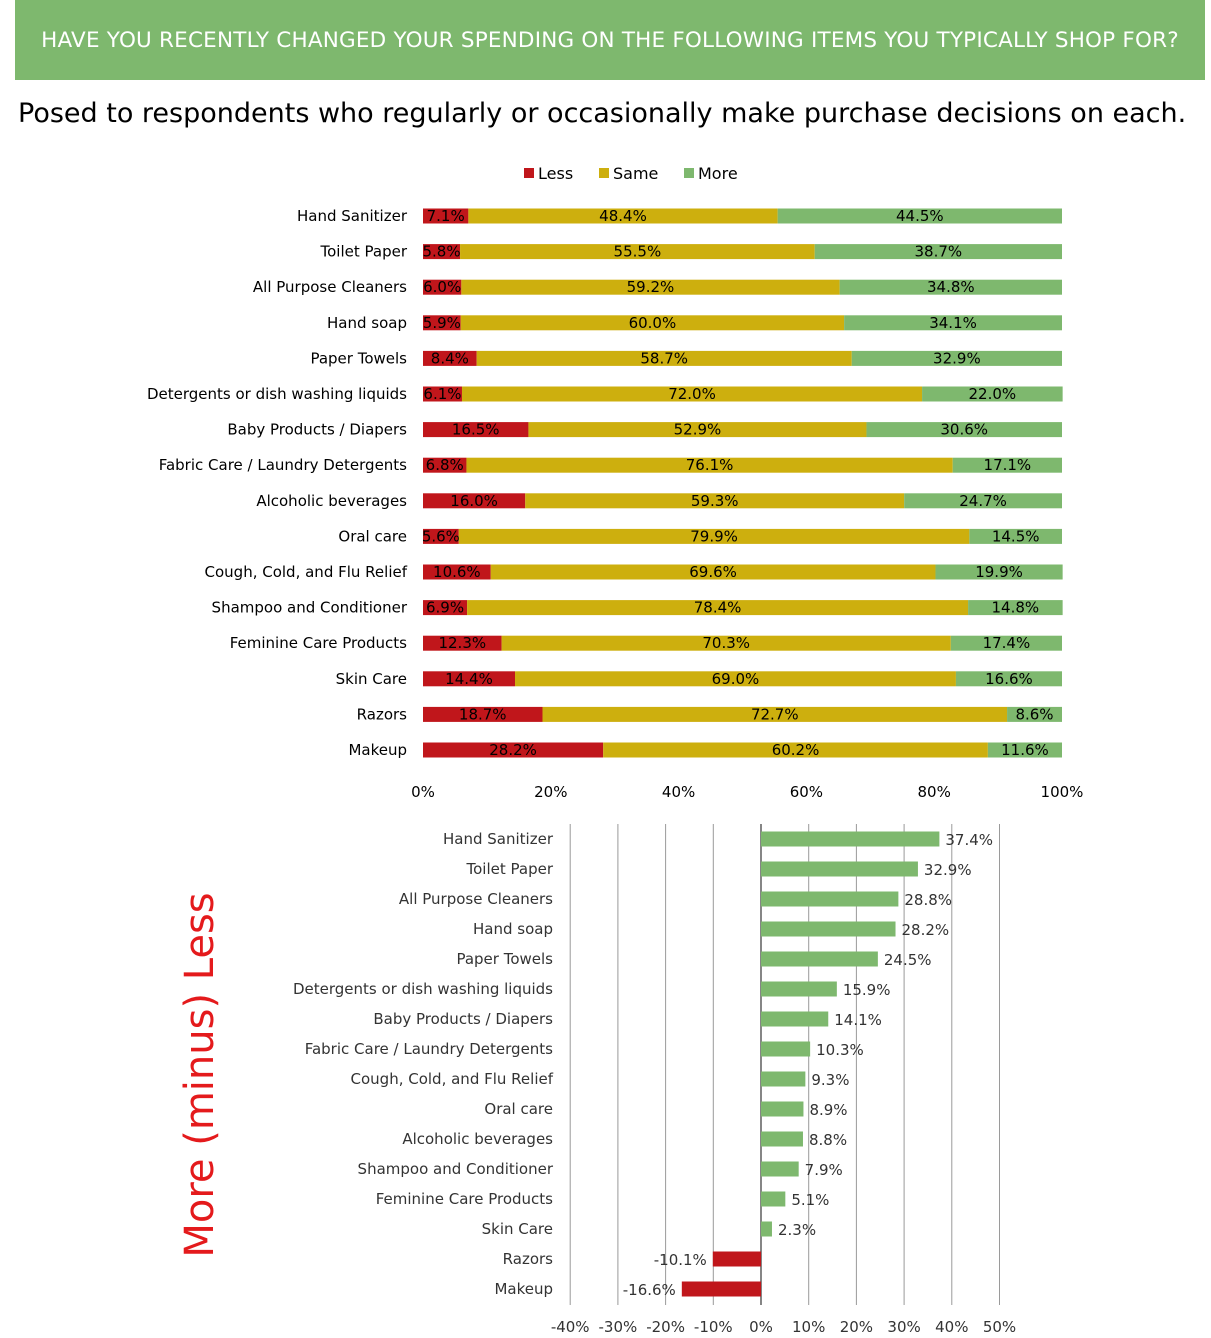 The height and width of the screenshot is (1338, 1211). What do you see at coordinates (623, 216) in the screenshot?
I see `data-label-same: 48.4%` at bounding box center [623, 216].